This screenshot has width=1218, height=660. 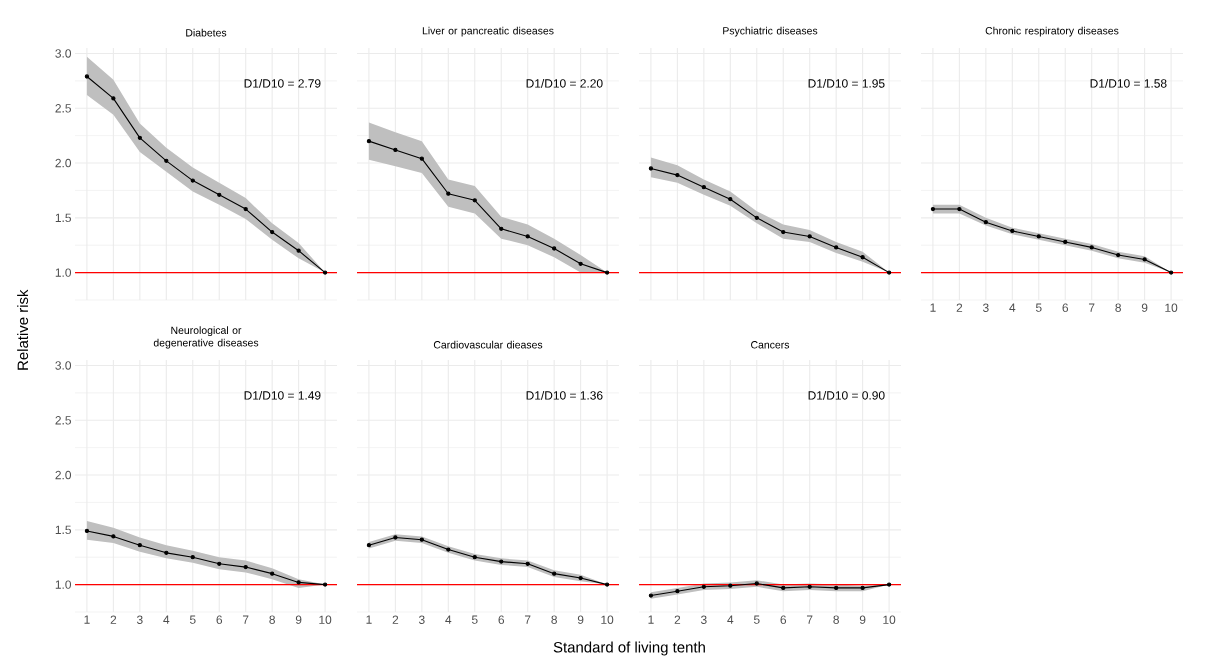 I want to click on chart-title: Neurological or degenerative diseases, so click(x=206, y=337).